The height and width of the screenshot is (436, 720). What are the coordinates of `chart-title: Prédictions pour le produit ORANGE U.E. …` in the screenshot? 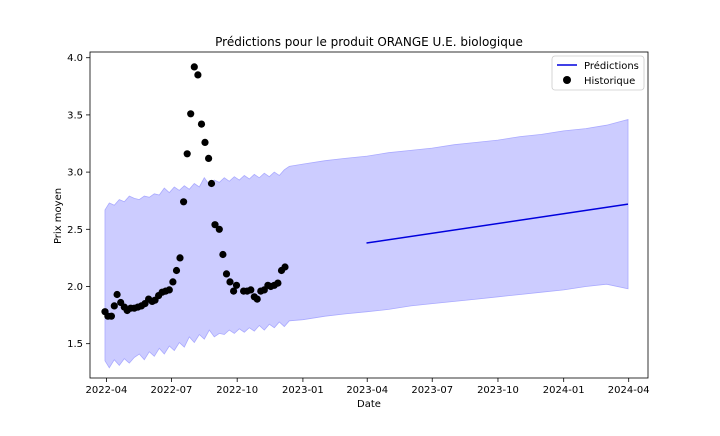 It's located at (369, 42).